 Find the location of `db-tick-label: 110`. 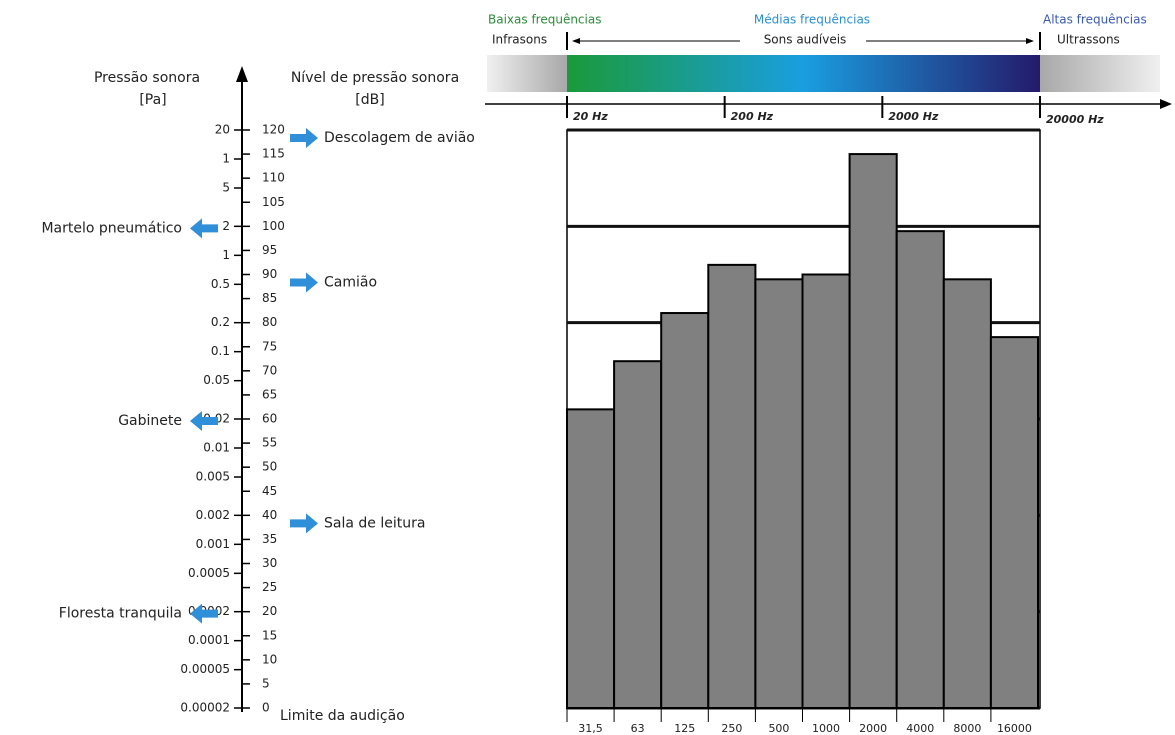

db-tick-label: 110 is located at coordinates (273, 178).